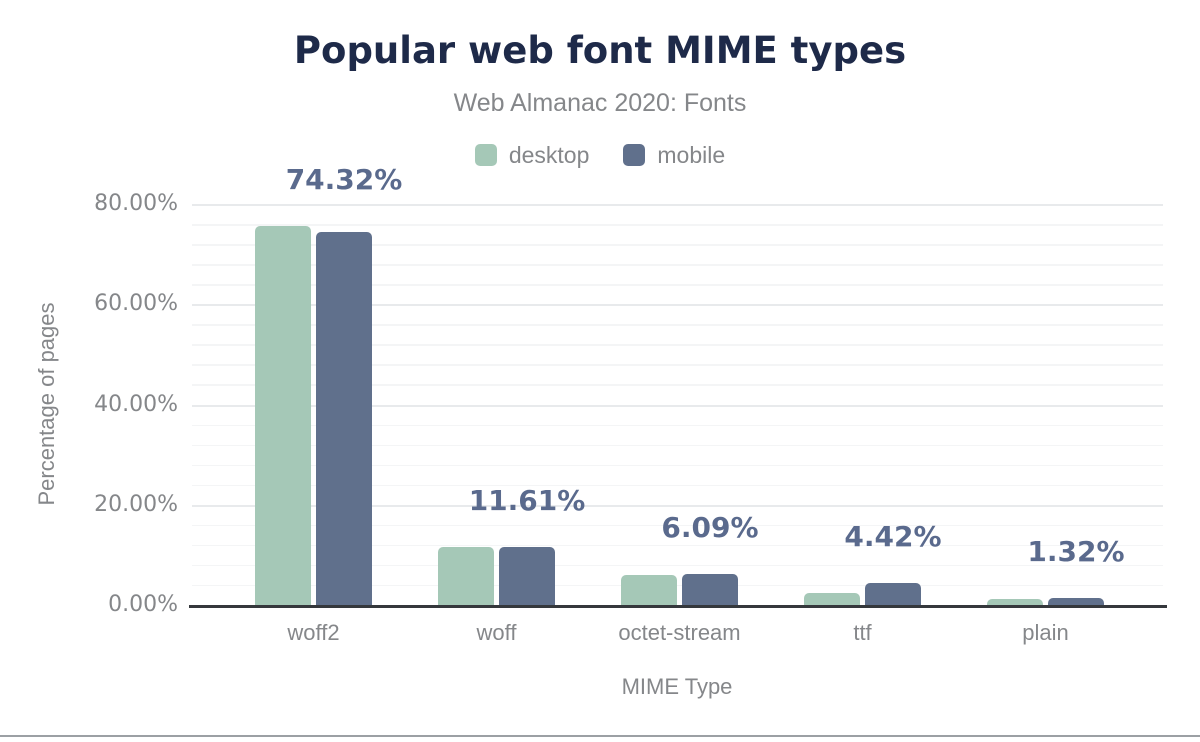 This screenshot has height=742, width=1200. I want to click on legend: desktop mobile, so click(600, 155).